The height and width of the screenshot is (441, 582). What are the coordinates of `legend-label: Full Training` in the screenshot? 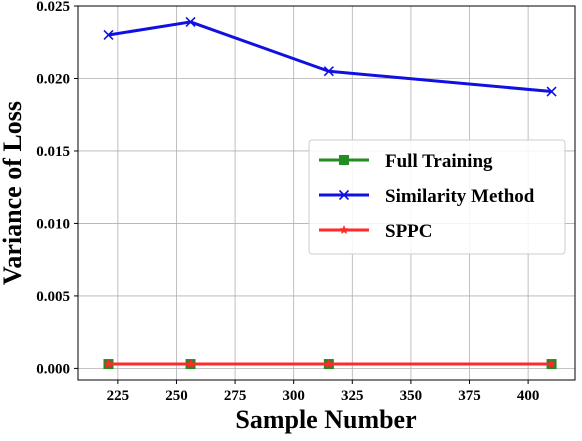 It's located at (439, 161).